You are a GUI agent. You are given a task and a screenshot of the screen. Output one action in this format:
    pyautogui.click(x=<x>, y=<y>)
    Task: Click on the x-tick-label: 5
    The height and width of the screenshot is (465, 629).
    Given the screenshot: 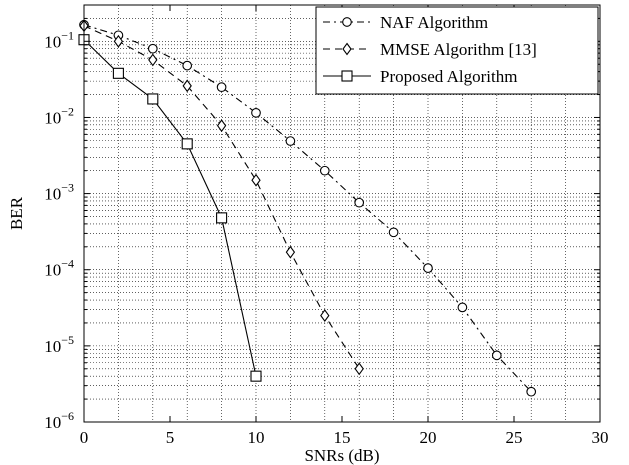 What is the action you would take?
    pyautogui.click(x=170, y=437)
    